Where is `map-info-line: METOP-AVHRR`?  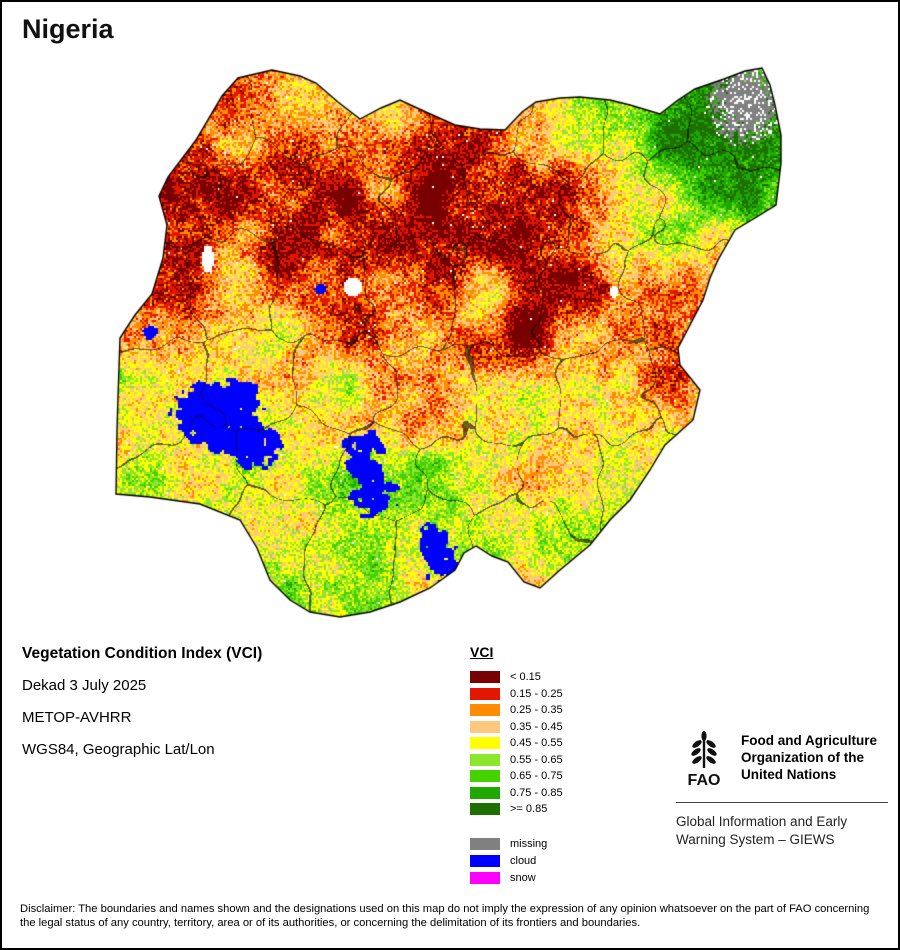
map-info-line: METOP-AVHRR is located at coordinates (77, 717).